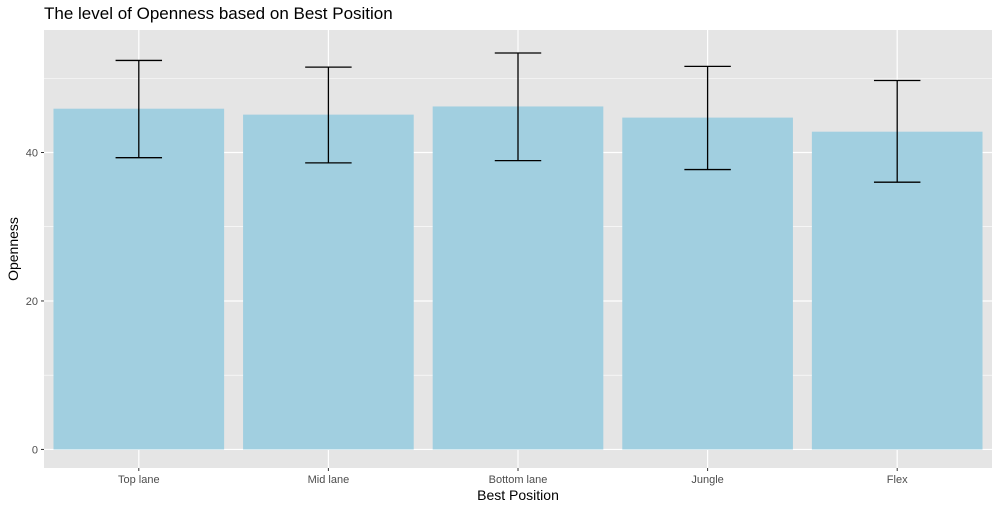 The height and width of the screenshot is (510, 1000). I want to click on x-tick-label: Flex, so click(897, 480).